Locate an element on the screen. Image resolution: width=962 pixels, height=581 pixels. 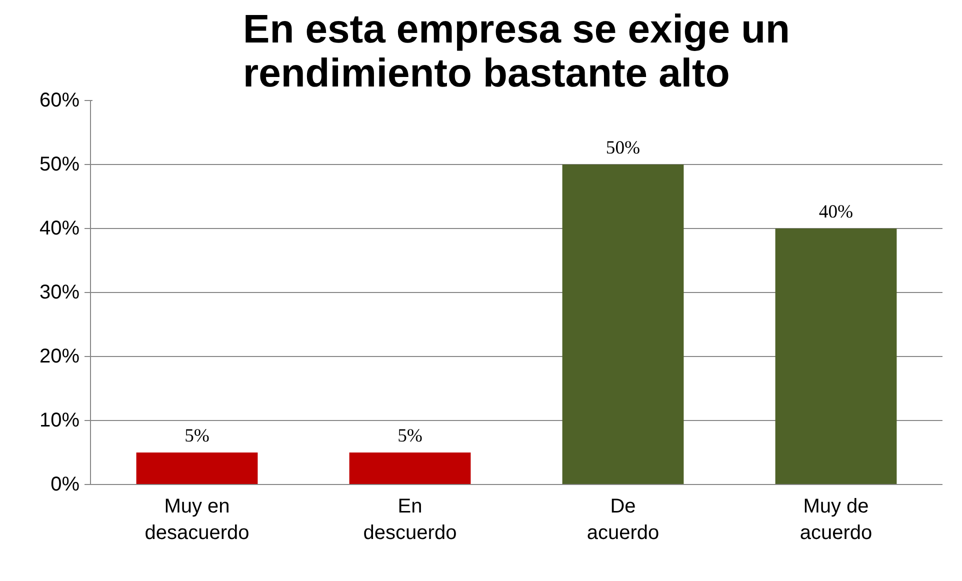
y-tick-label: 0% is located at coordinates (65, 485).